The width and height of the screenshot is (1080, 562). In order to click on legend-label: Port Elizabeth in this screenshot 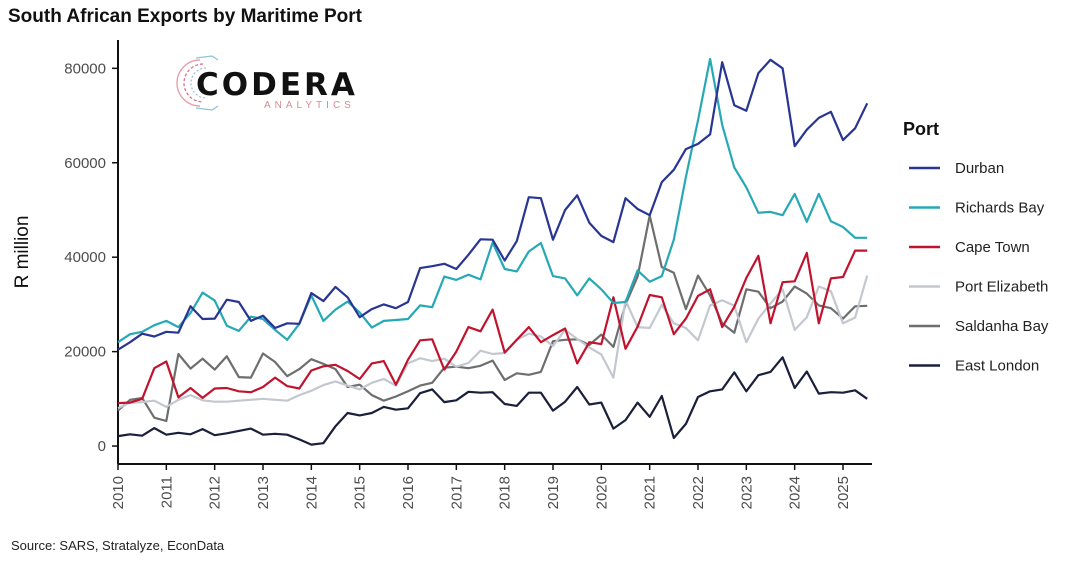, I will do `click(1001, 287)`.